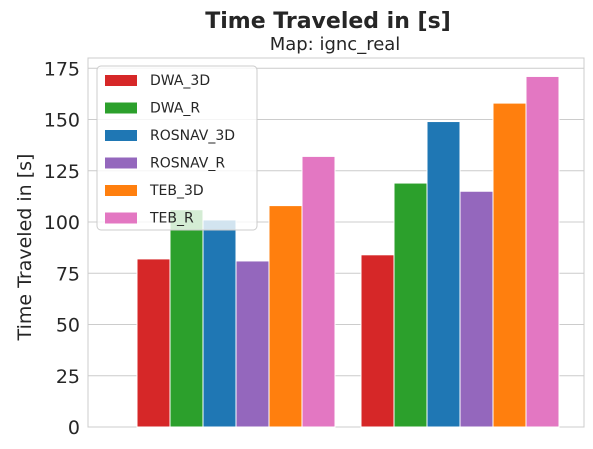 This screenshot has height=449, width=593. What do you see at coordinates (180, 81) in the screenshot?
I see `legend-label: DWA_3D` at bounding box center [180, 81].